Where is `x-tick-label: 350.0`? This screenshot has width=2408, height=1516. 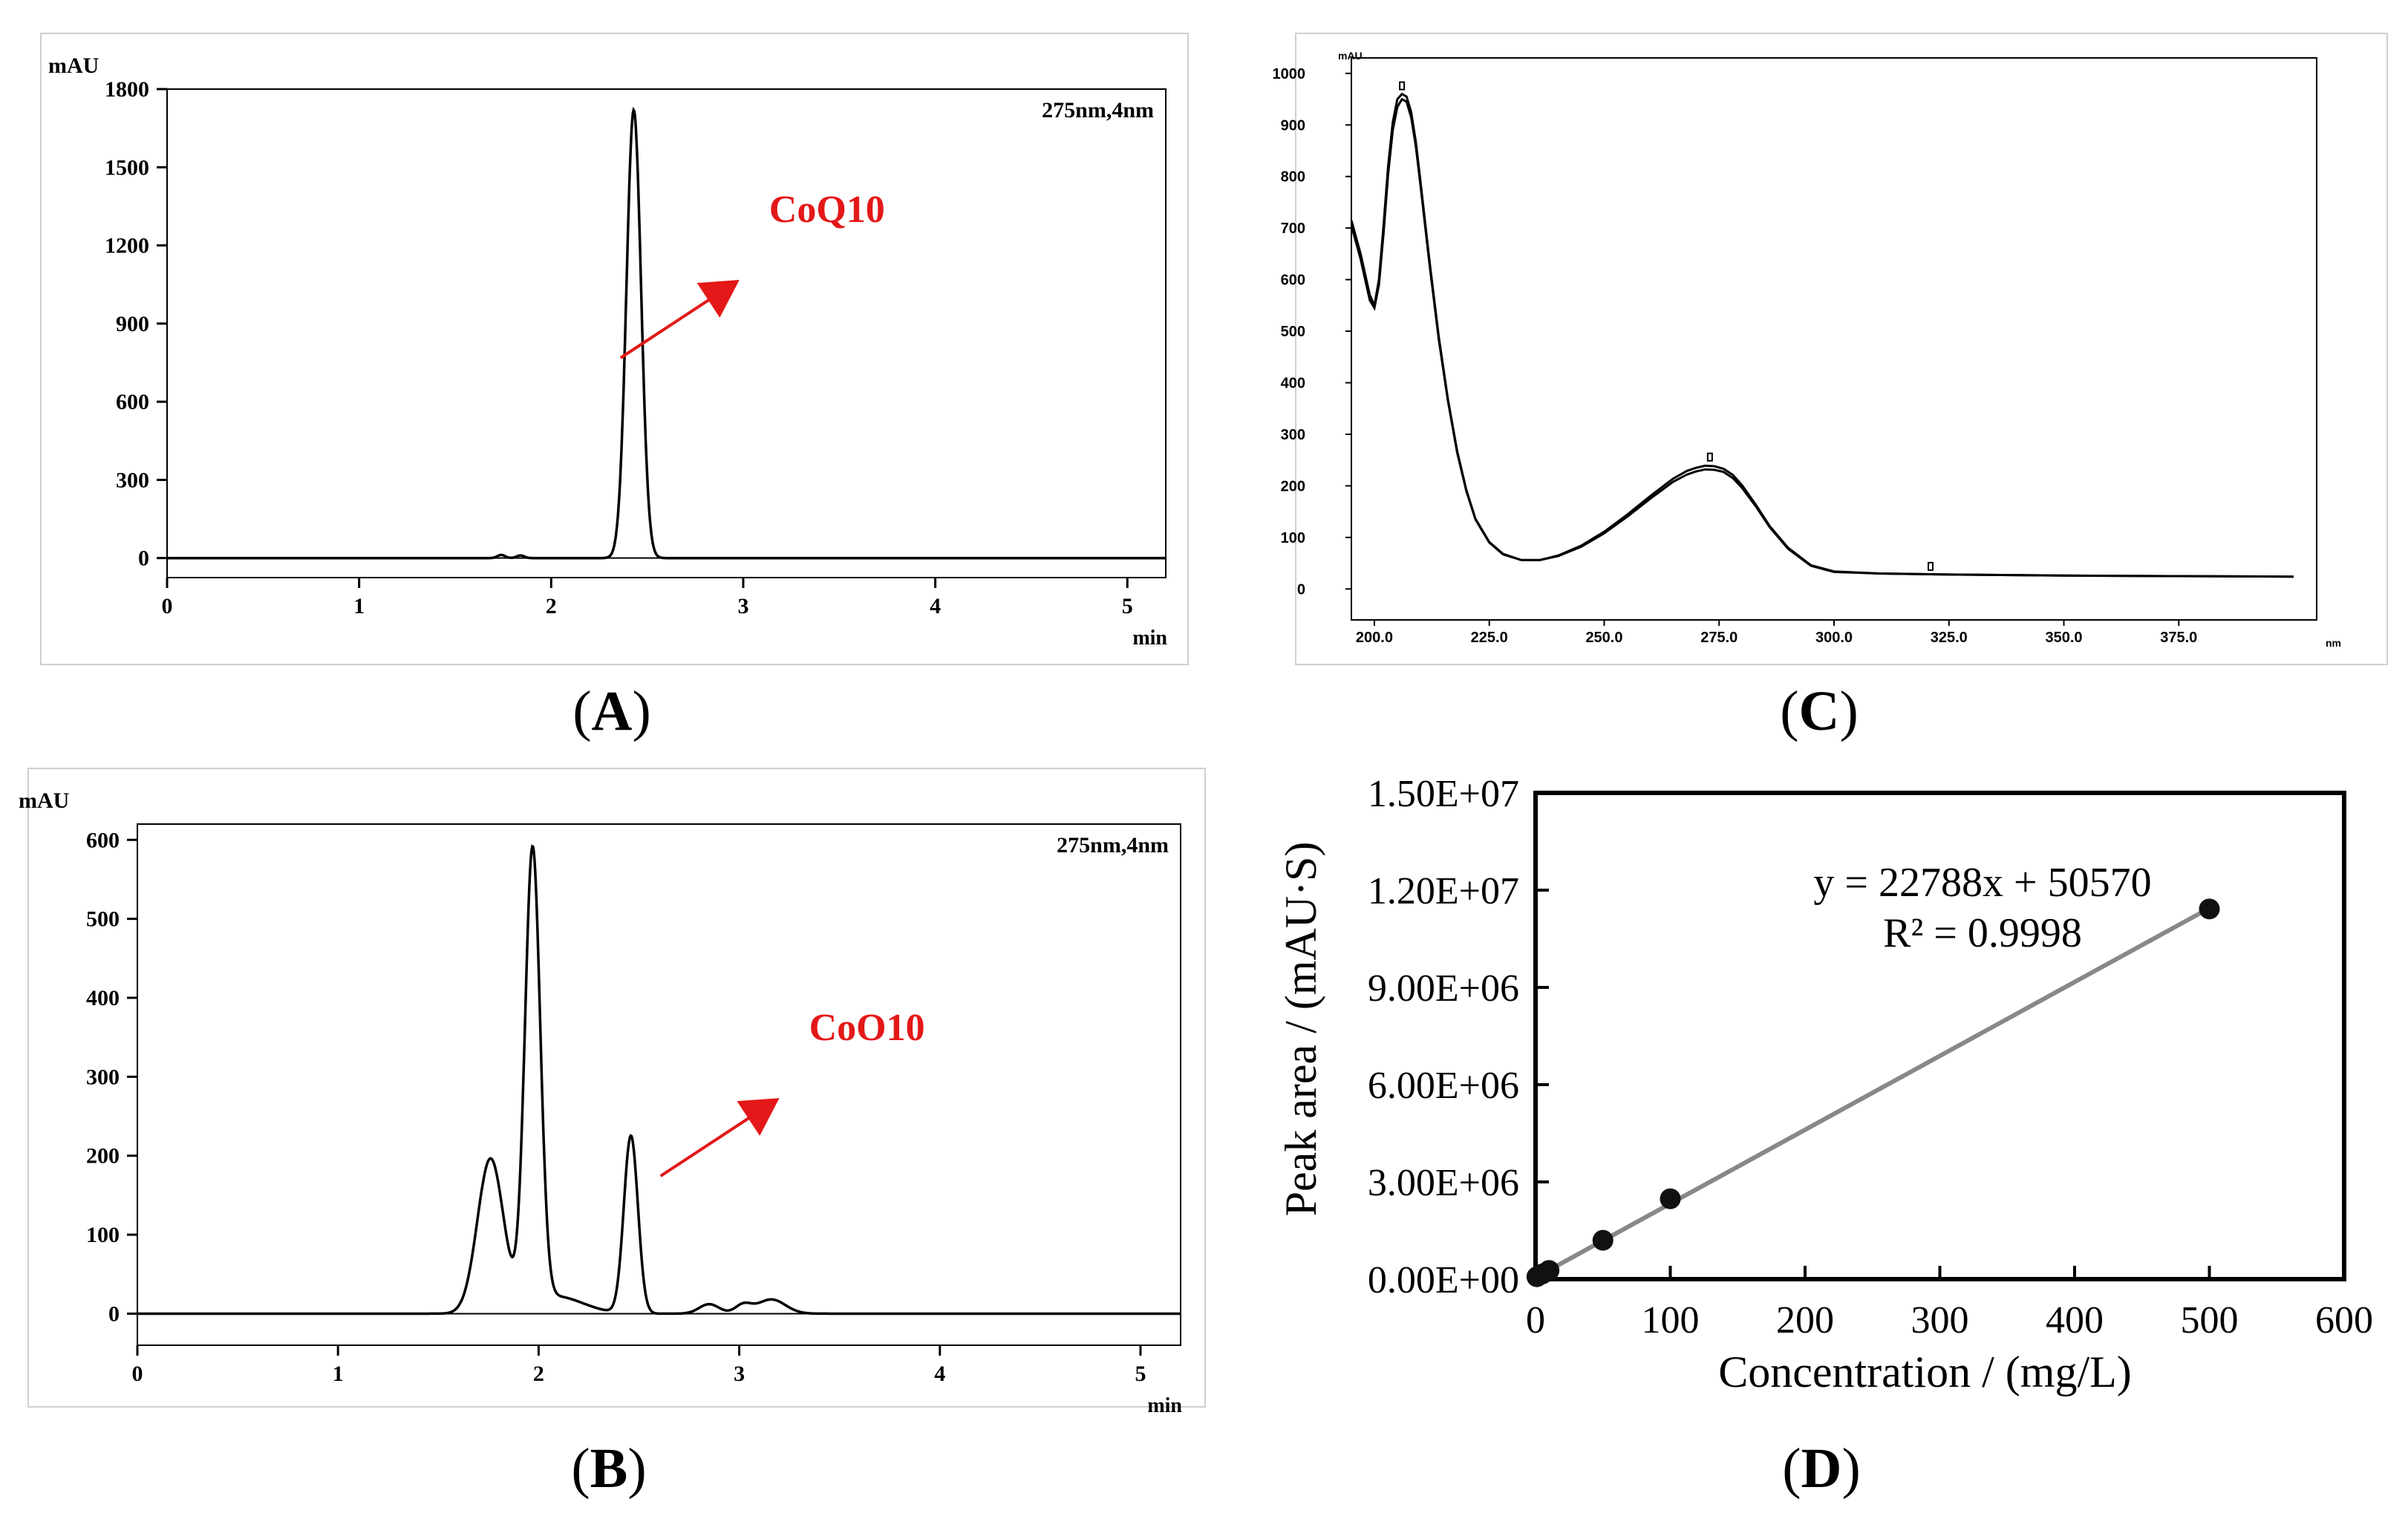
x-tick-label: 350.0 is located at coordinates (2063, 638).